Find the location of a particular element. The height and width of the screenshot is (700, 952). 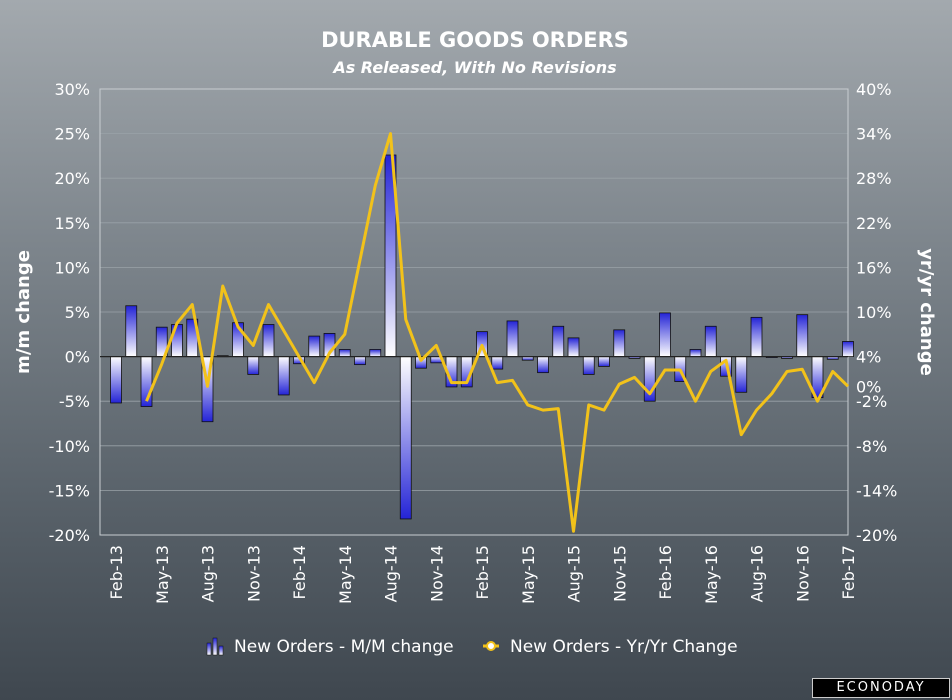

x-tick-label: Nov-13 is located at coordinates (253, 573).